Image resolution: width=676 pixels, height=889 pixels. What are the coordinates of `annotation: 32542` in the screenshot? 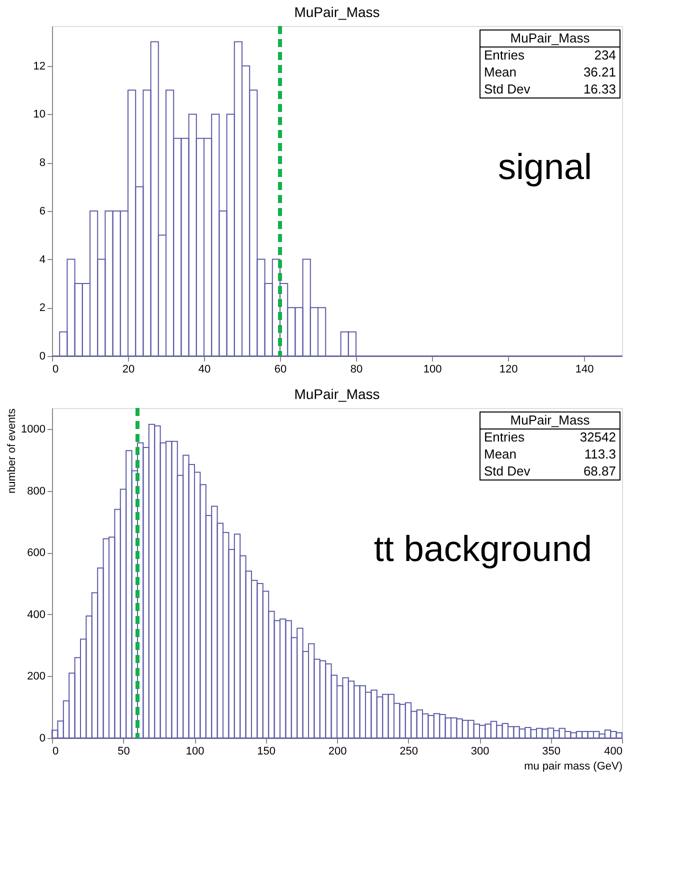 It's located at (598, 437).